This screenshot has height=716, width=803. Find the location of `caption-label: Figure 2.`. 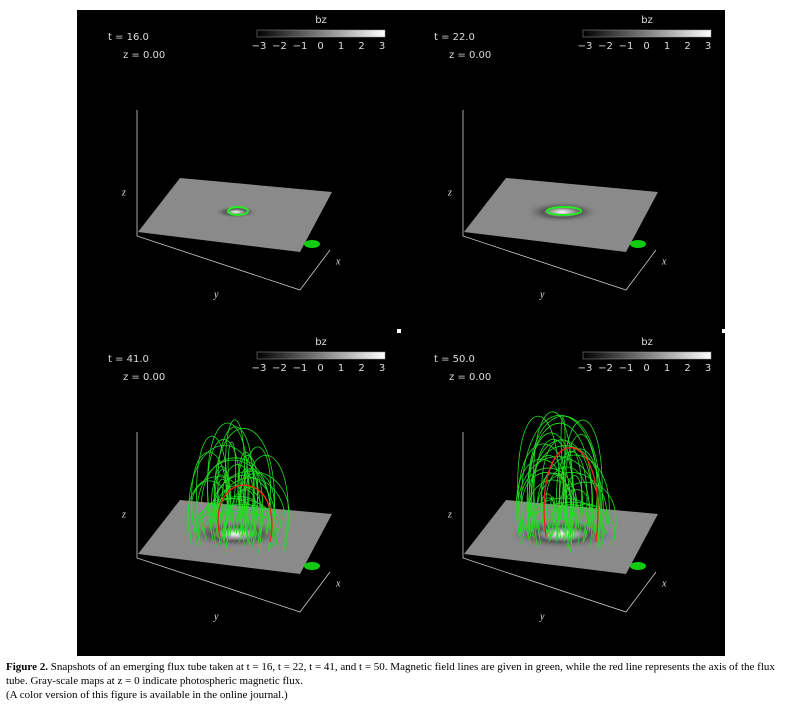

caption-label: Figure 2. is located at coordinates (27, 667).